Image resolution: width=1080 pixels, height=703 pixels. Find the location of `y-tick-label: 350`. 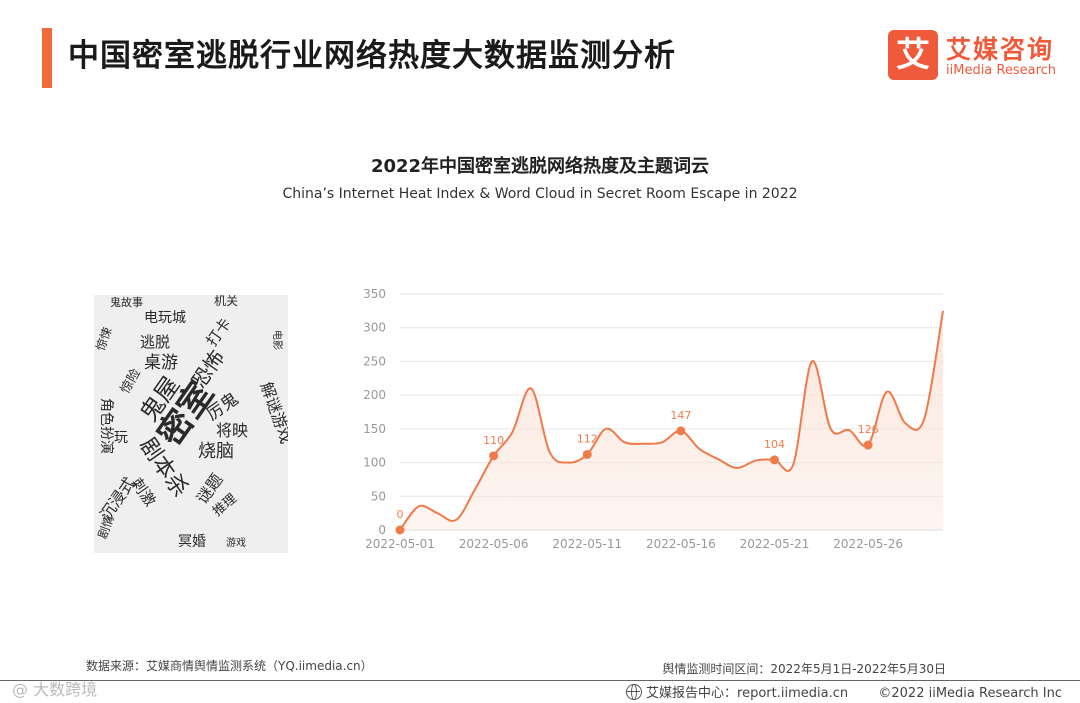

y-tick-label: 350 is located at coordinates (374, 294).